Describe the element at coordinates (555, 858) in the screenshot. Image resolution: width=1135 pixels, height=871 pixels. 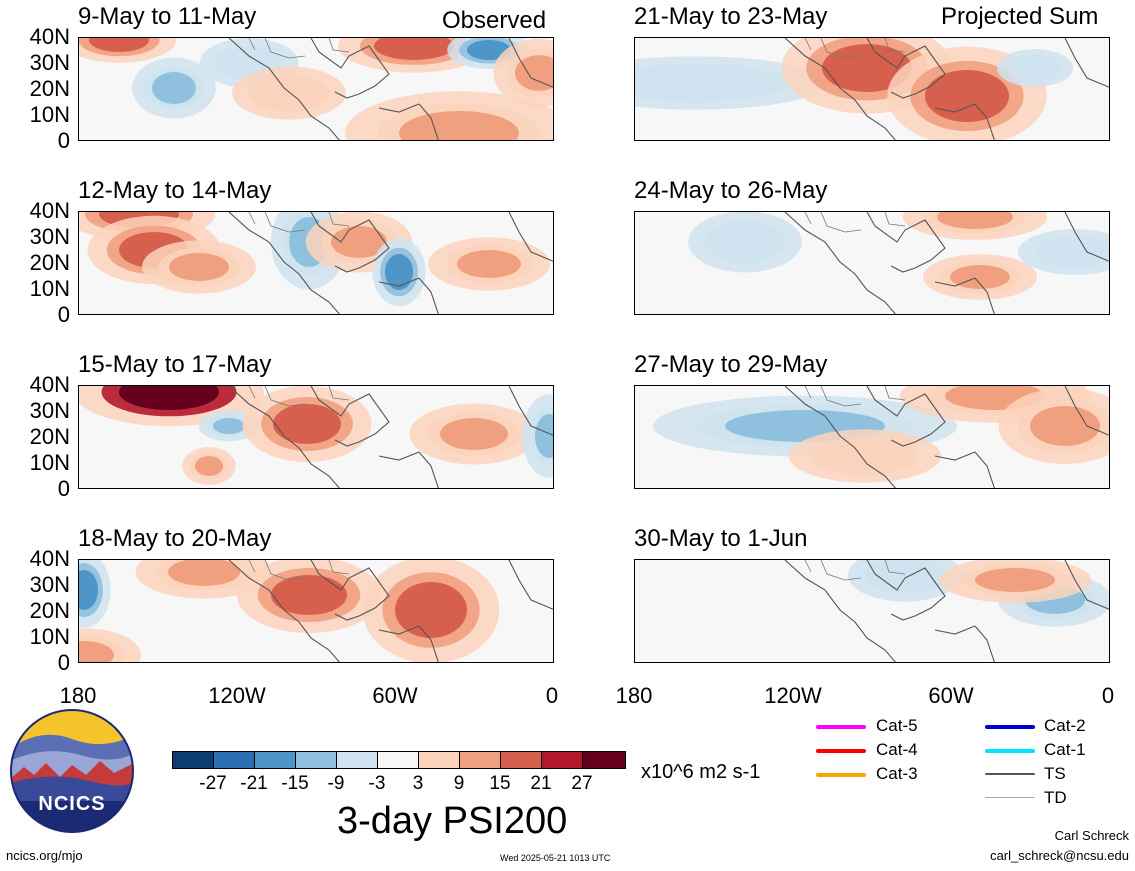
I see `timestamp: Wed 2025-05-21 1013 UTC` at that location.